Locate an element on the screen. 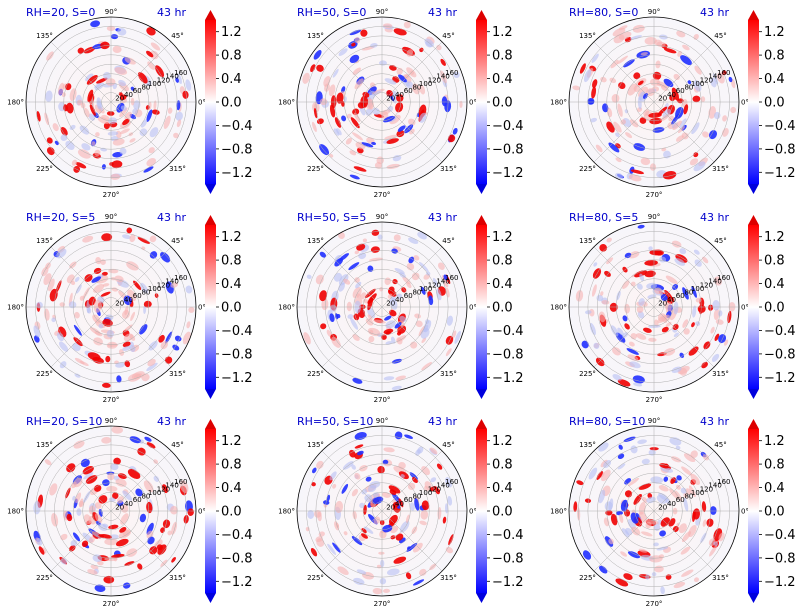 This screenshot has height=612, width=799. radial-tick-label: 60 is located at coordinates (680, 500).